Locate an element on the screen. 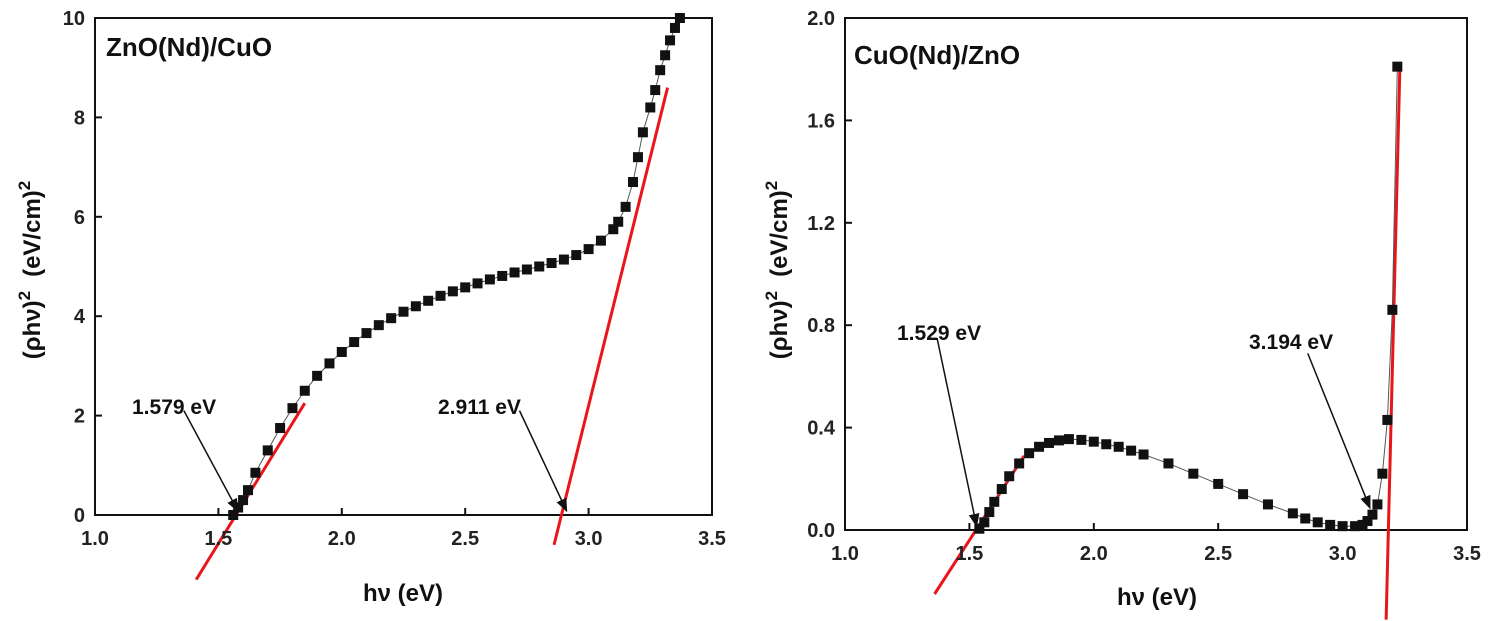 The image size is (1500, 621). y-tick-label: 8 is located at coordinates (79, 118).